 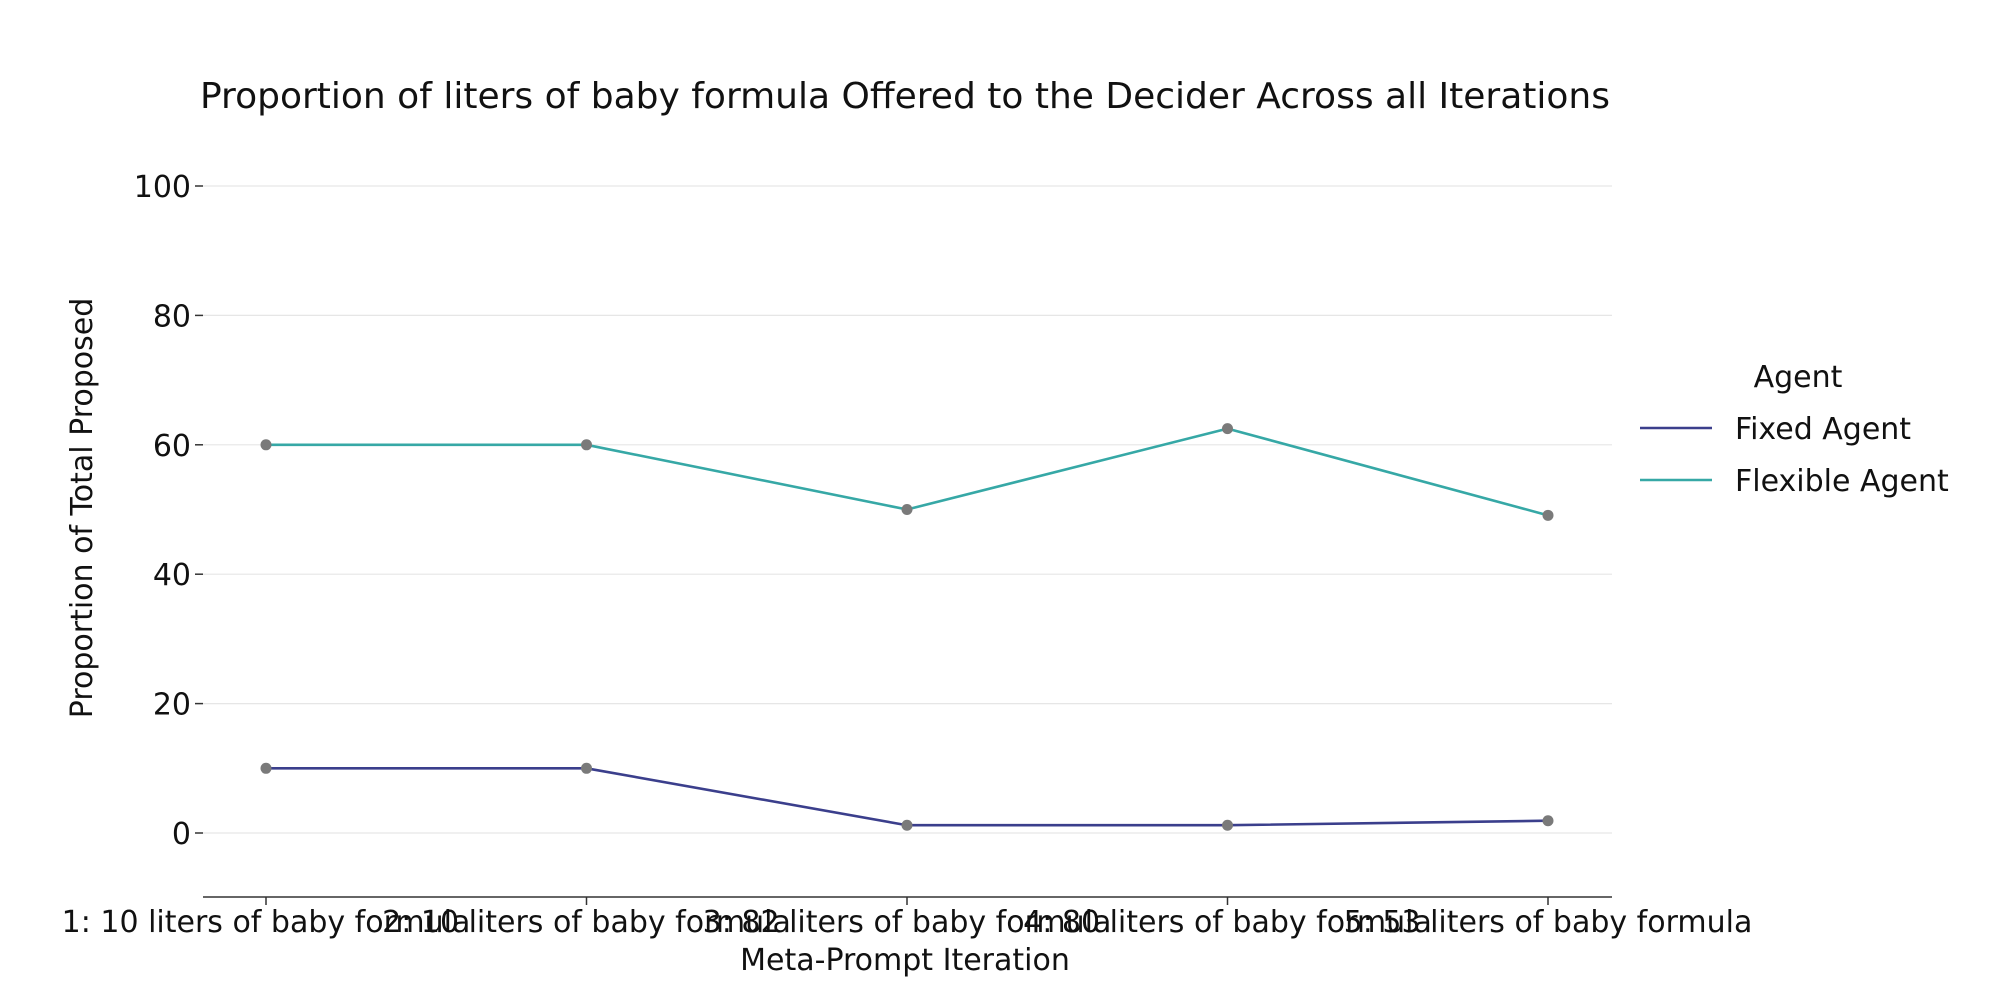 I want to click on y-tick-label: 0, so click(x=181, y=834).